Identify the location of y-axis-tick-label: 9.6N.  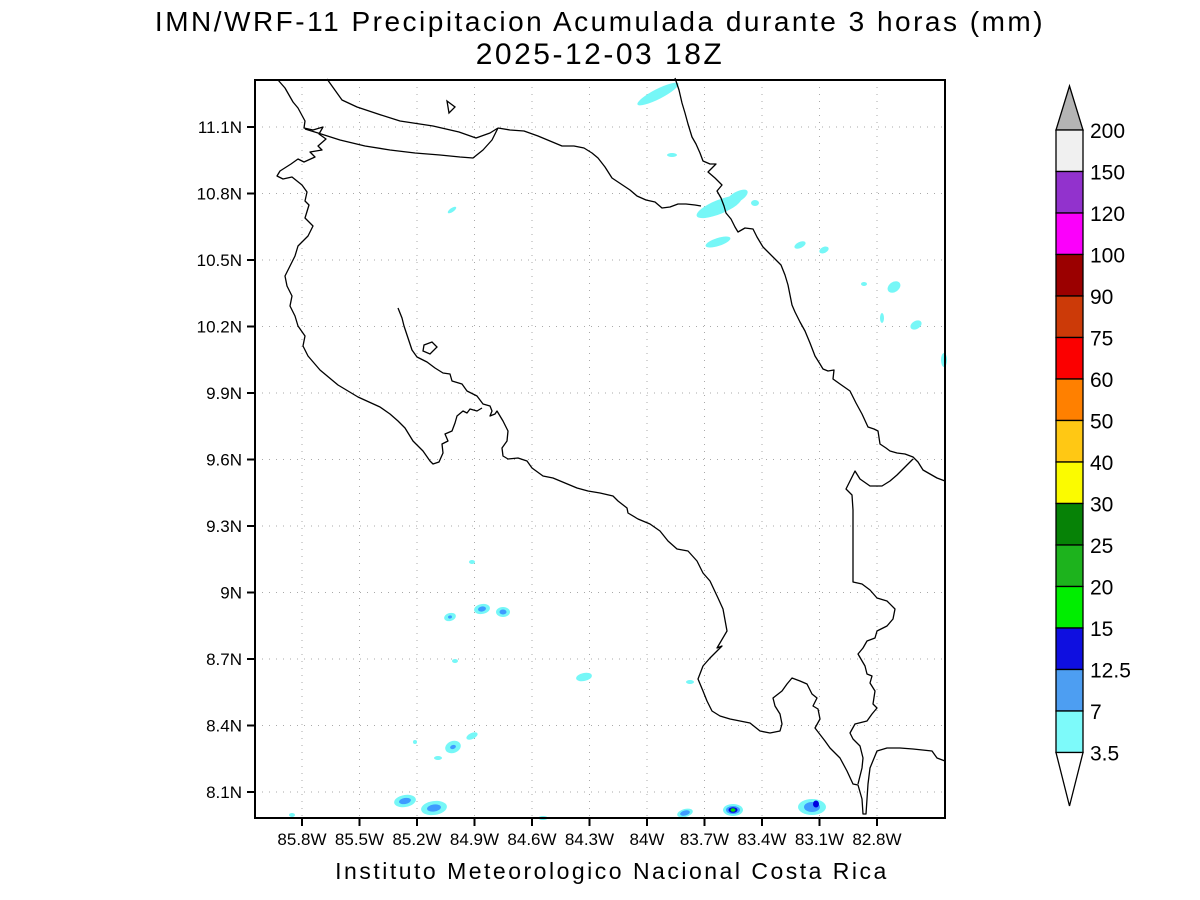
(224, 460).